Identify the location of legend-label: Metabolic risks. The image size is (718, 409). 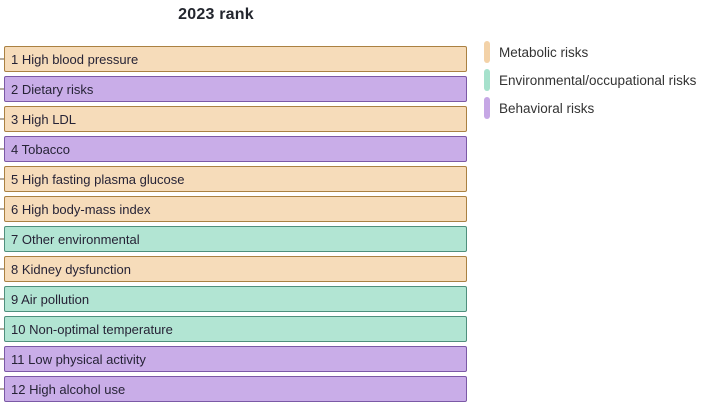
(544, 52).